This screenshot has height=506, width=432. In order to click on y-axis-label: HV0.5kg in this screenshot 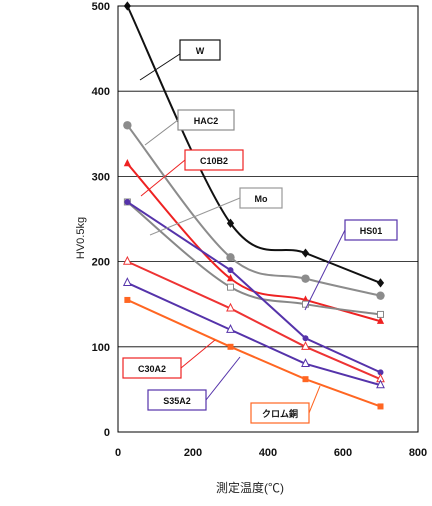, I will do `click(81, 238)`.